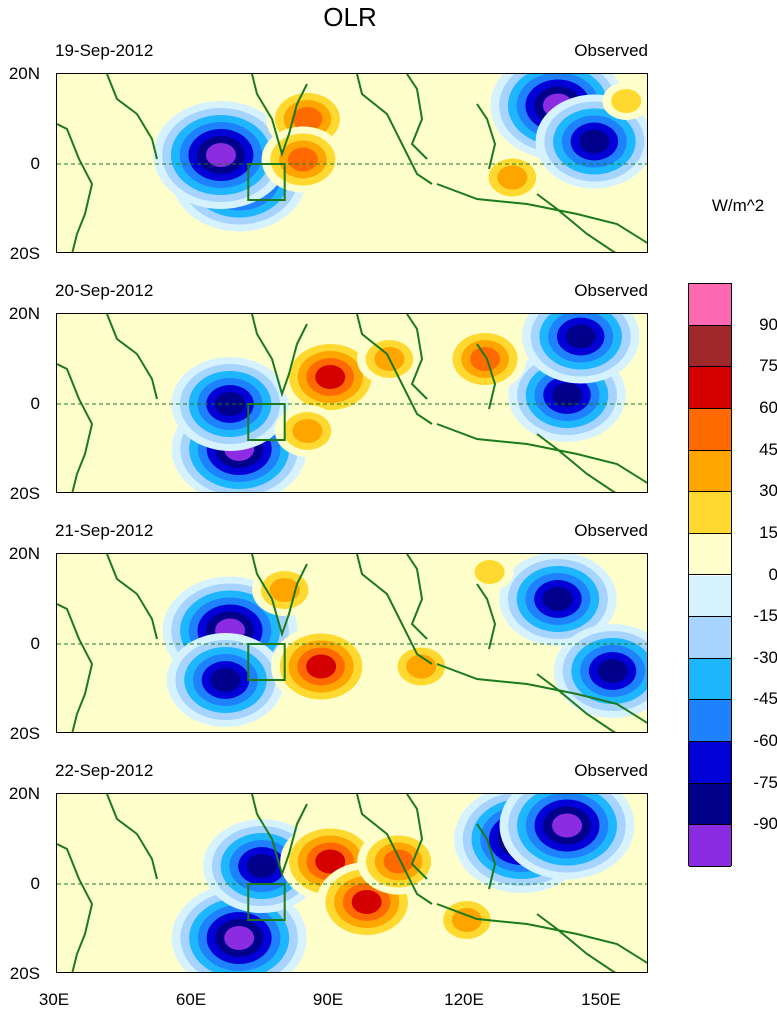  Describe the element at coordinates (328, 999) in the screenshot. I see `lon-label-90e: 90E` at that location.